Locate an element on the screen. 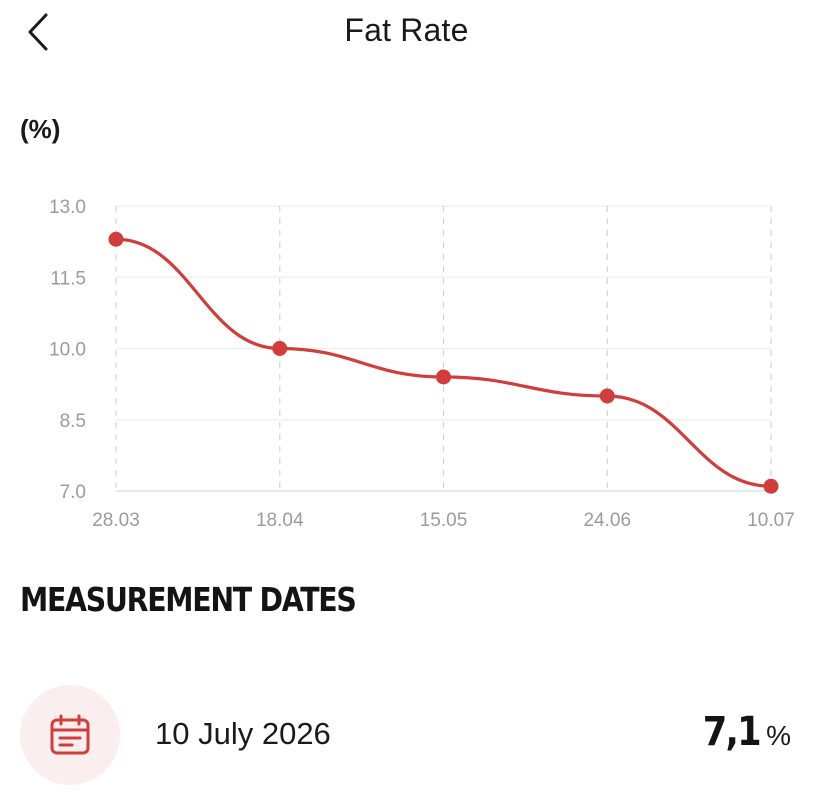 Image resolution: width=813 pixels, height=804 pixels. x-tick-label: 10.07 is located at coordinates (771, 520).